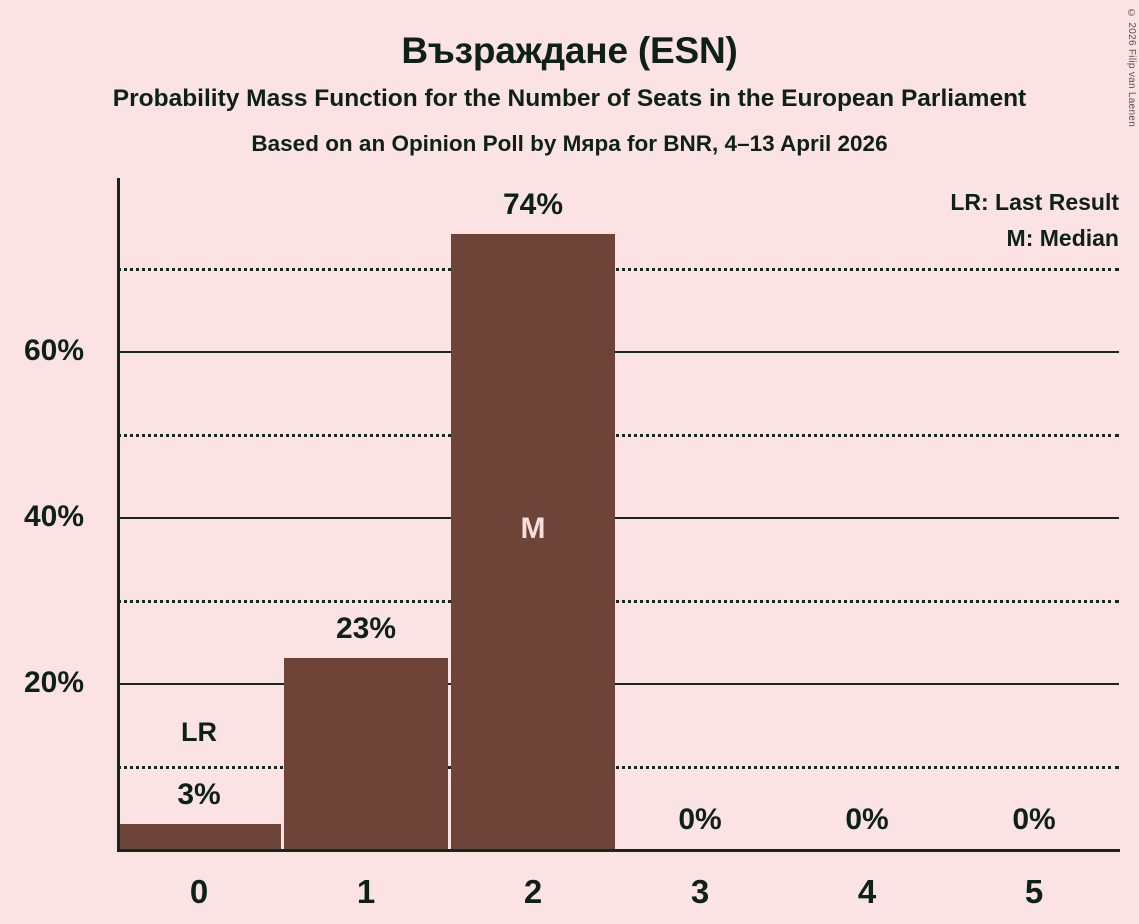 Image resolution: width=1139 pixels, height=924 pixels. What do you see at coordinates (618, 850) in the screenshot?
I see `x-axis-line` at bounding box center [618, 850].